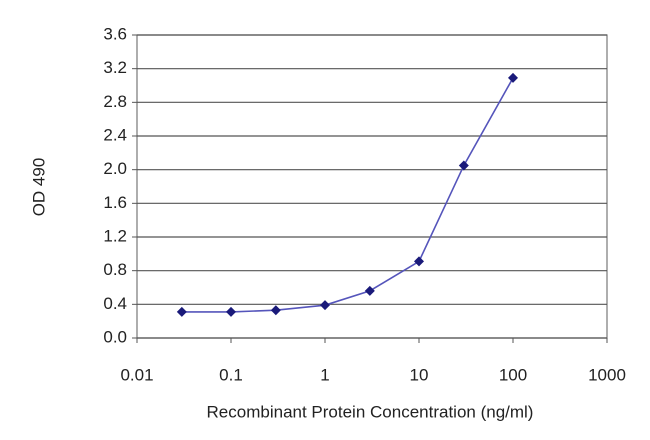 The width and height of the screenshot is (650, 440). Describe the element at coordinates (38, 187) in the screenshot. I see `y-axis-label: OD 490` at that location.